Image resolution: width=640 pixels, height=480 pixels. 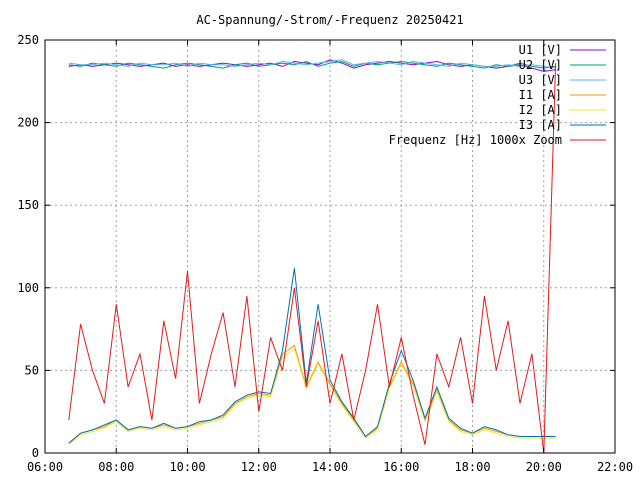 I want to click on legend-label: Frequenz [Hz] 1000x Zoom, so click(x=475, y=140).